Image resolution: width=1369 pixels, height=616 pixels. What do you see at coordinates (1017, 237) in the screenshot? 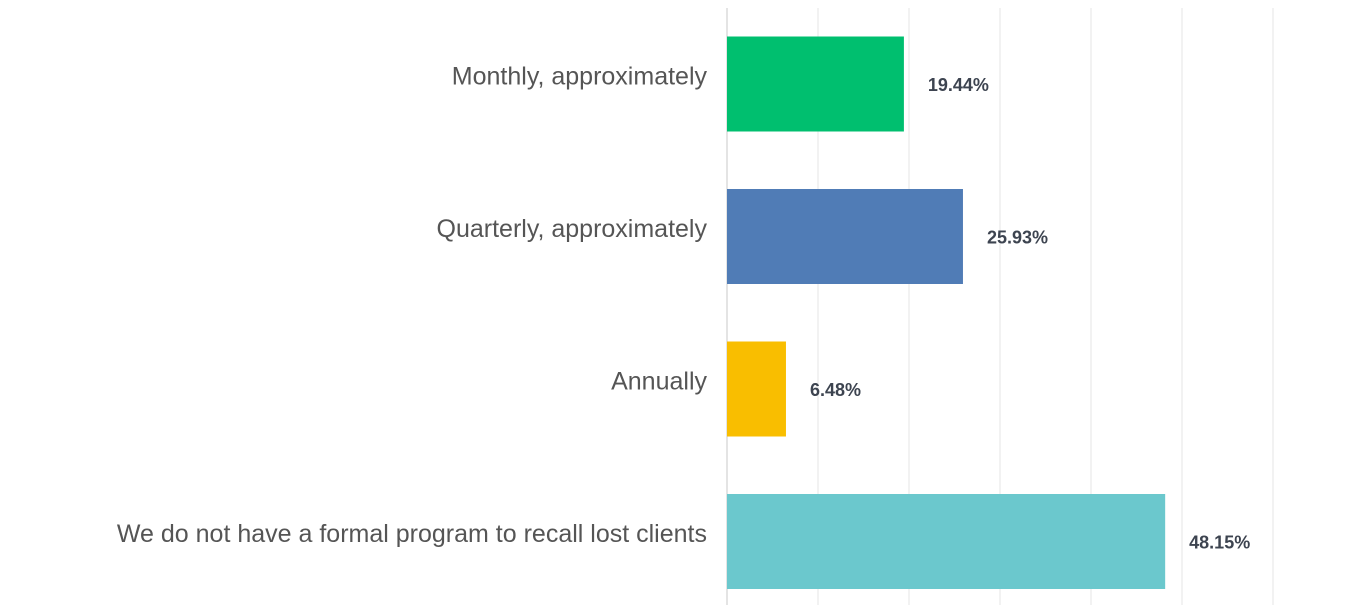
I see `value-label: 25.93%` at bounding box center [1017, 237].